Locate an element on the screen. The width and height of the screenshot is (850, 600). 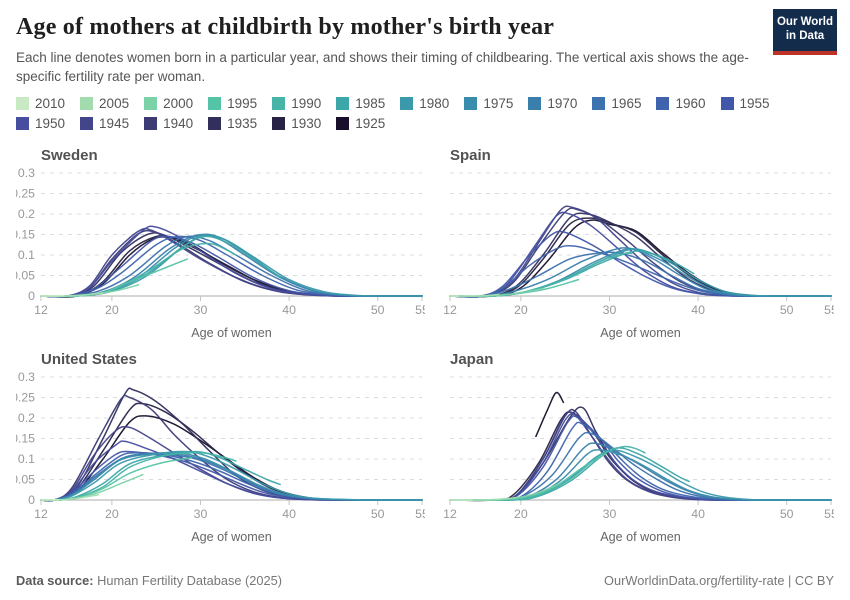
legend-item-1955: 1955 is located at coordinates (745, 104).